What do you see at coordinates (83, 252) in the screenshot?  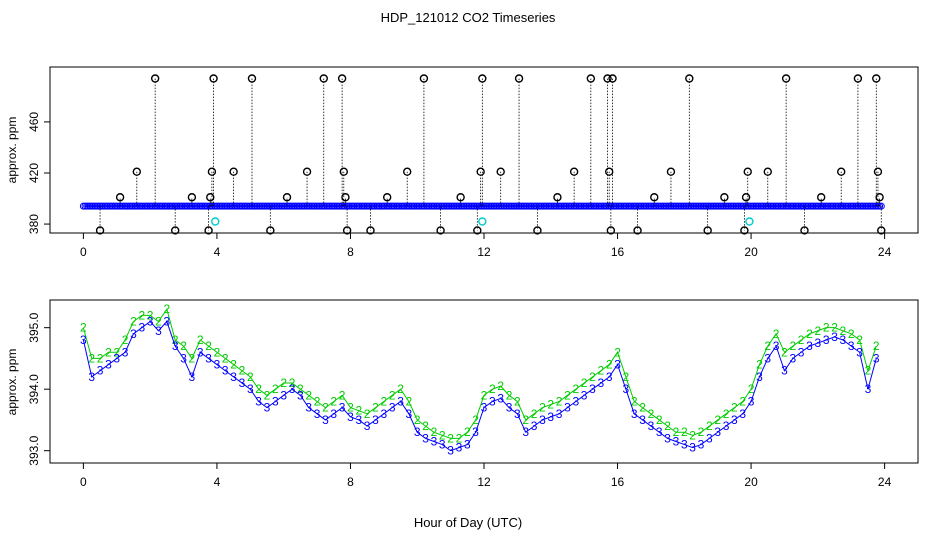 I see `x-tick-label: 0` at bounding box center [83, 252].